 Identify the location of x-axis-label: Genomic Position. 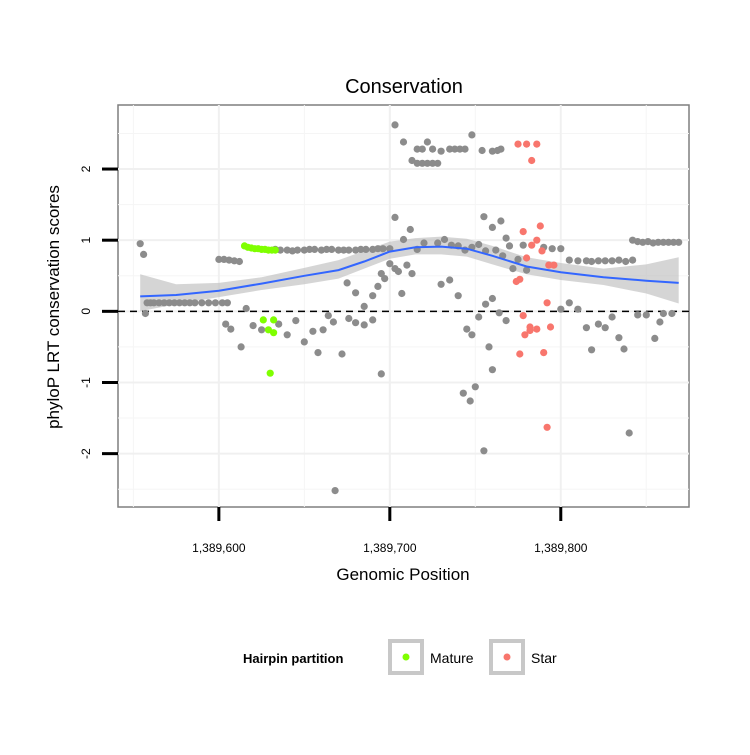
(402, 574).